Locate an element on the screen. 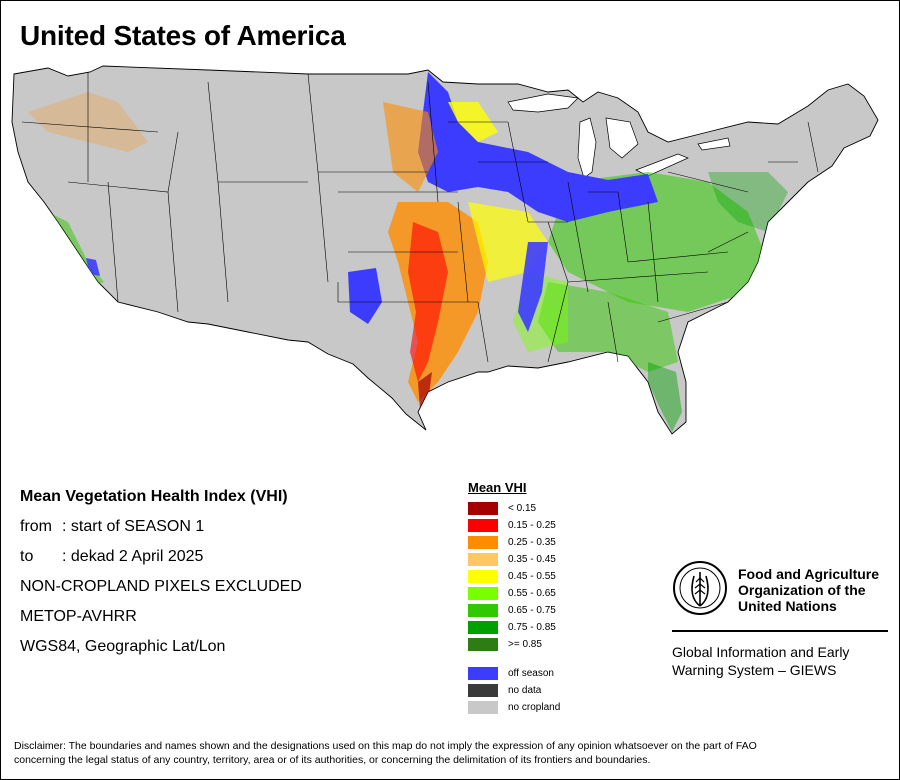  legend-class-label: 0.65 - 0.75 is located at coordinates (532, 610).